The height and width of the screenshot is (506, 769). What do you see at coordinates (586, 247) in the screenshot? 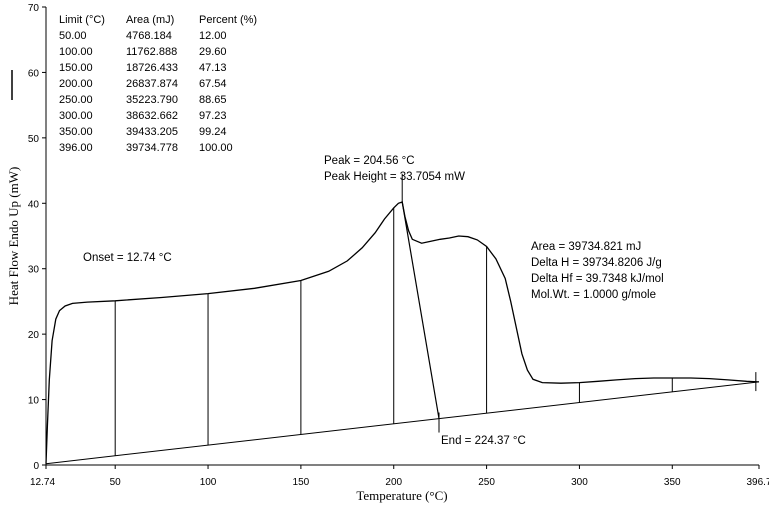
I see `area-label: Area = 39734.821 mJ` at bounding box center [586, 247].